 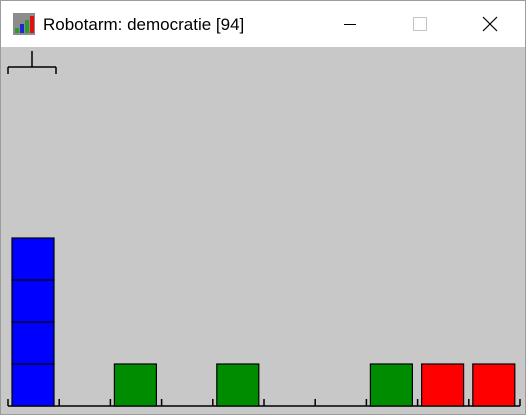 I want to click on minimize-button, so click(x=350, y=24).